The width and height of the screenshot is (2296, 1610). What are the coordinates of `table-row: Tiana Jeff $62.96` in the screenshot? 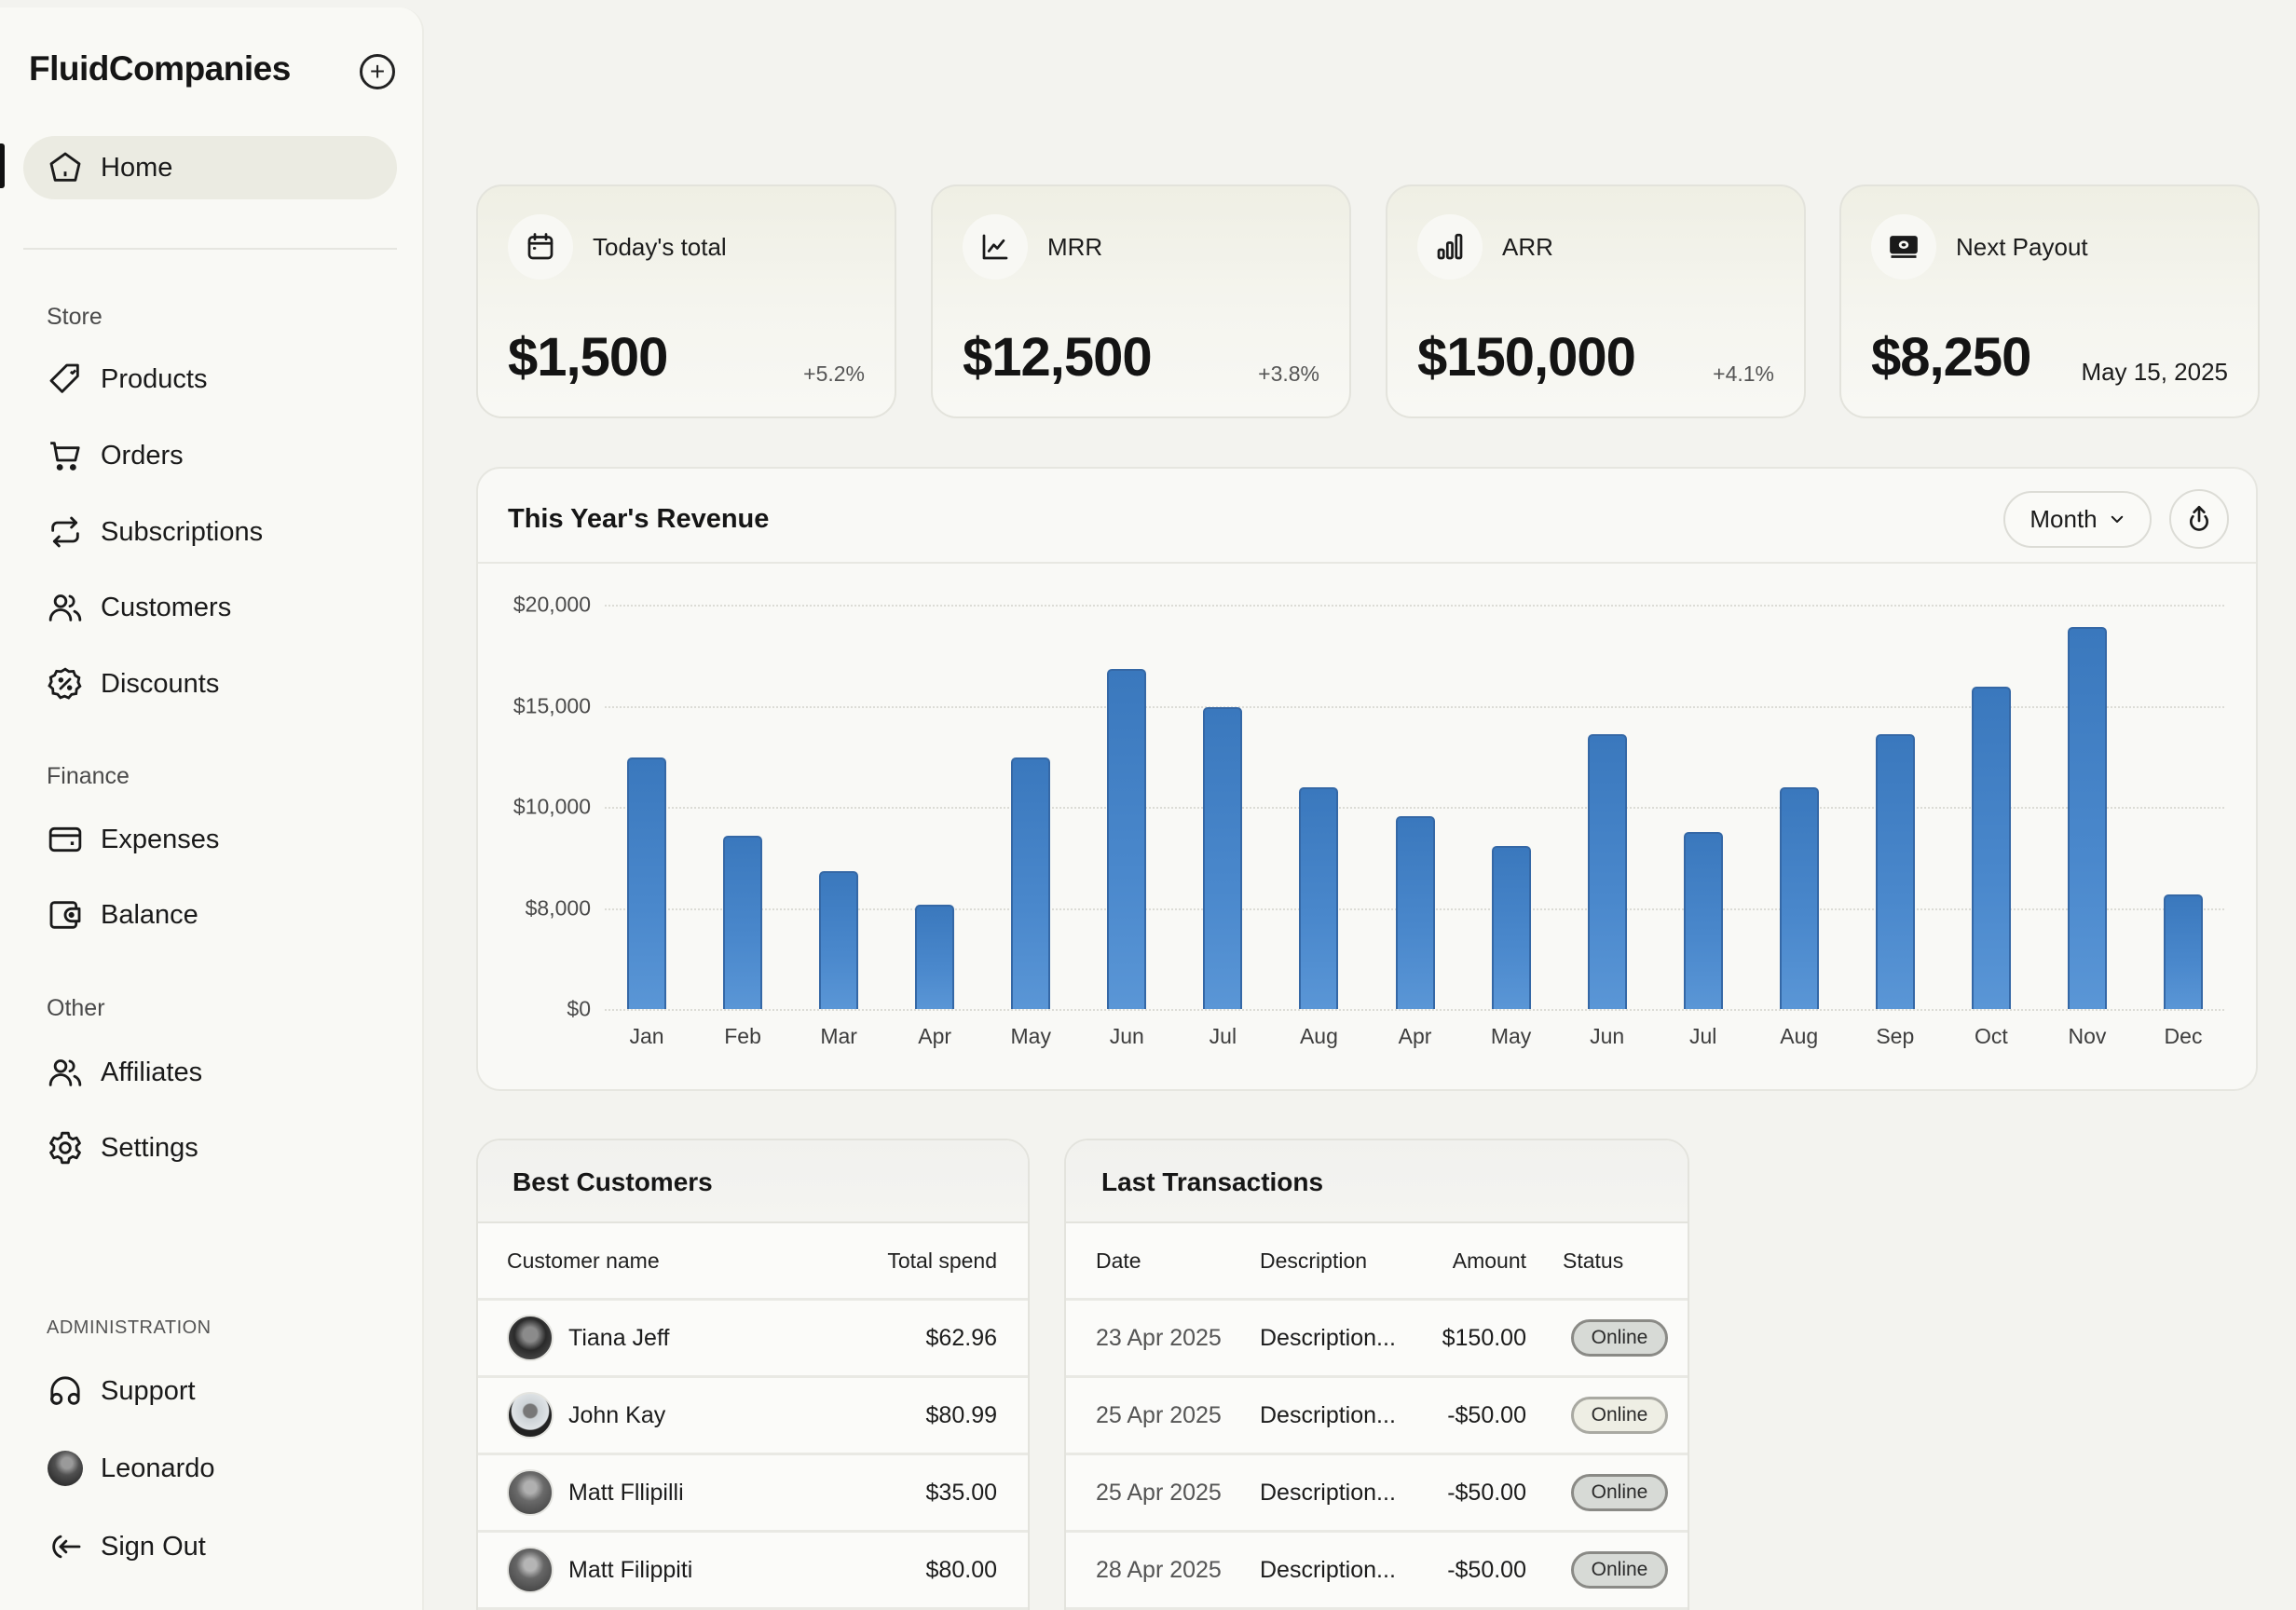 It's located at (753, 1339).